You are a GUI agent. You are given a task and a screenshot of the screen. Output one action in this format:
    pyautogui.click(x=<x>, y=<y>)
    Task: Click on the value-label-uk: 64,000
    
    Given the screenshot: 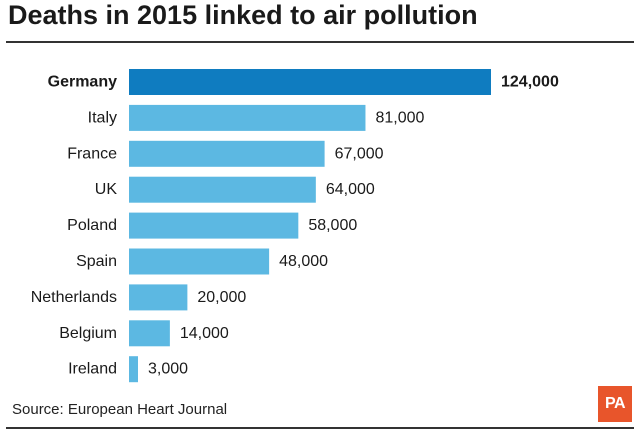 What is the action you would take?
    pyautogui.click(x=350, y=189)
    